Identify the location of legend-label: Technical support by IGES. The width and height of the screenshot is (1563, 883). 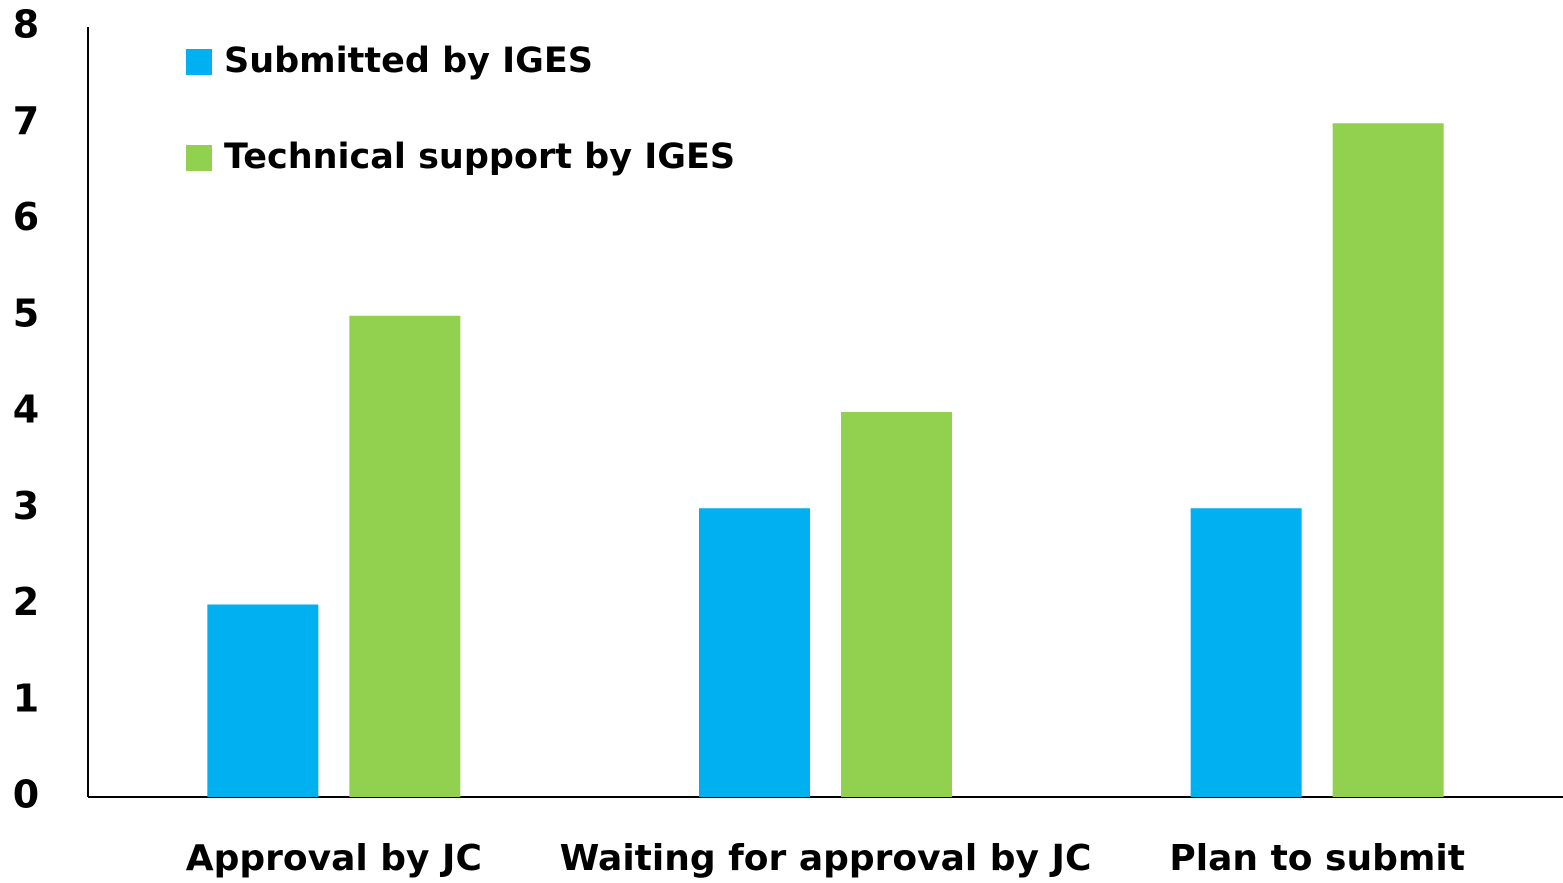
(479, 157).